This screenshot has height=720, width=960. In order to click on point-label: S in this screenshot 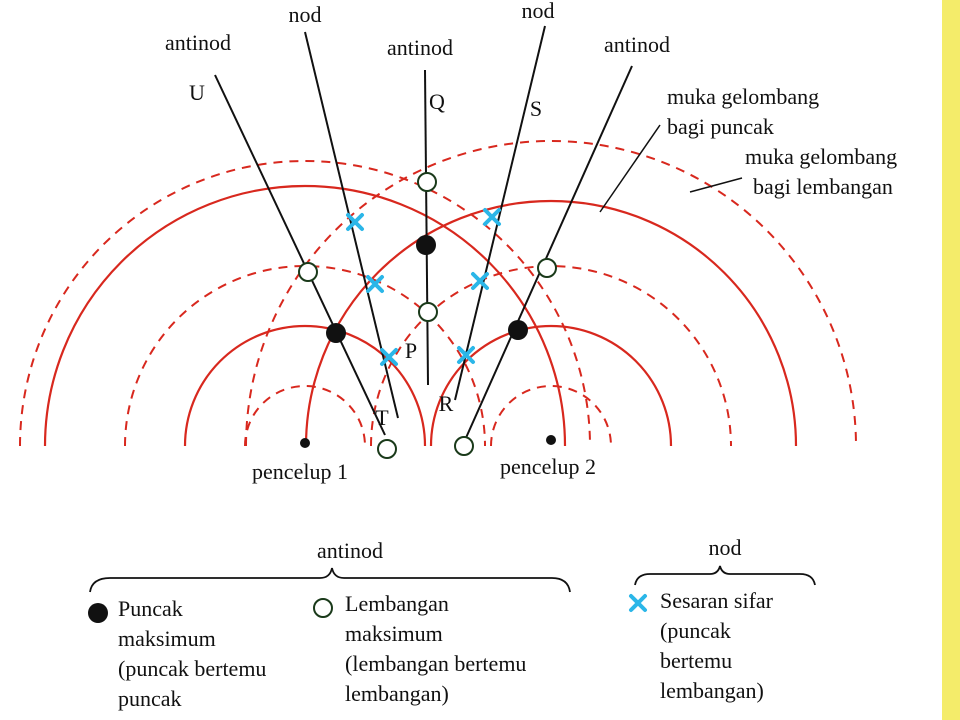, I will do `click(536, 108)`.